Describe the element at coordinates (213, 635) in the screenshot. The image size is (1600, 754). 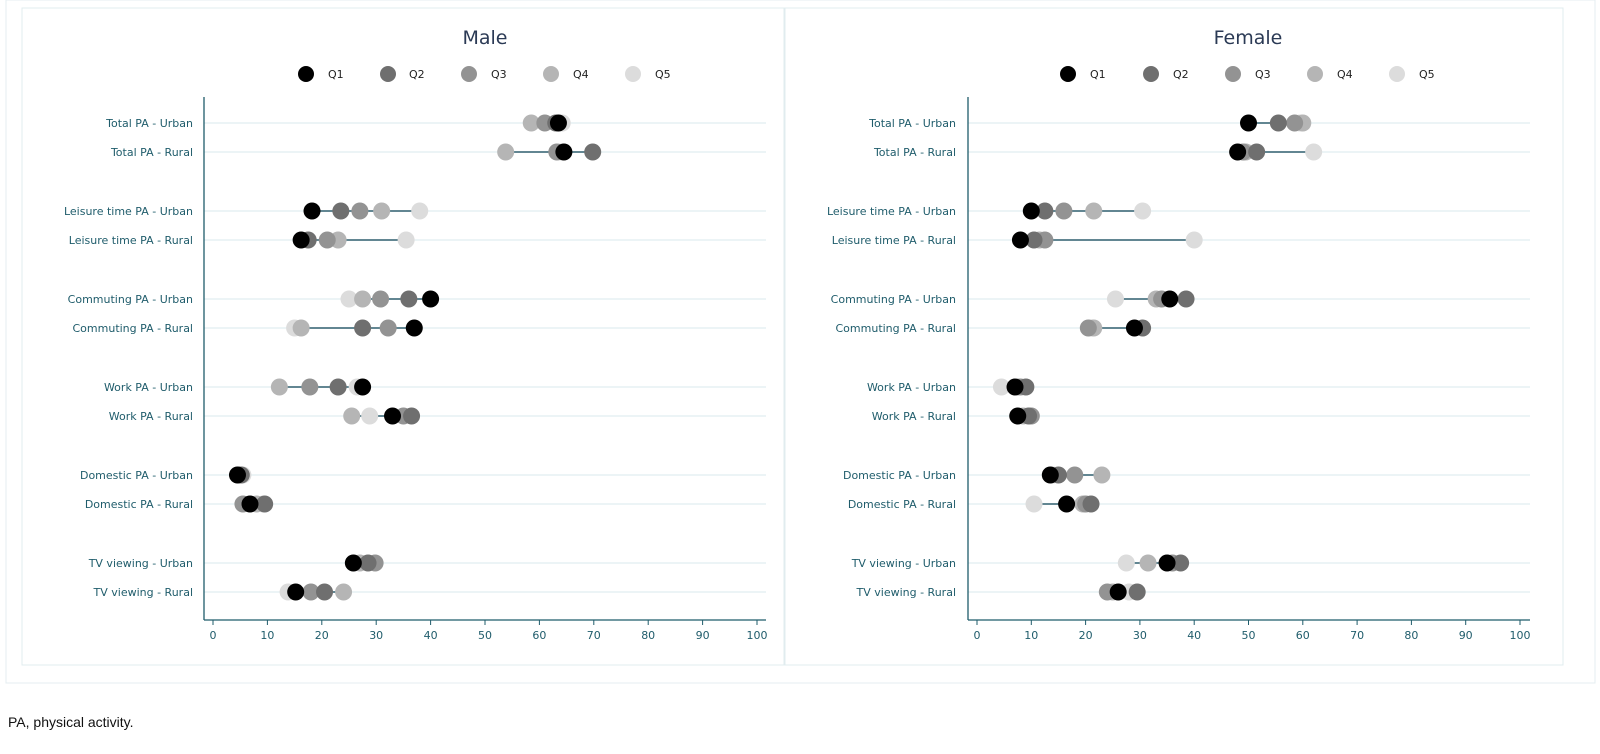
I see `x-tick-label: 0` at that location.